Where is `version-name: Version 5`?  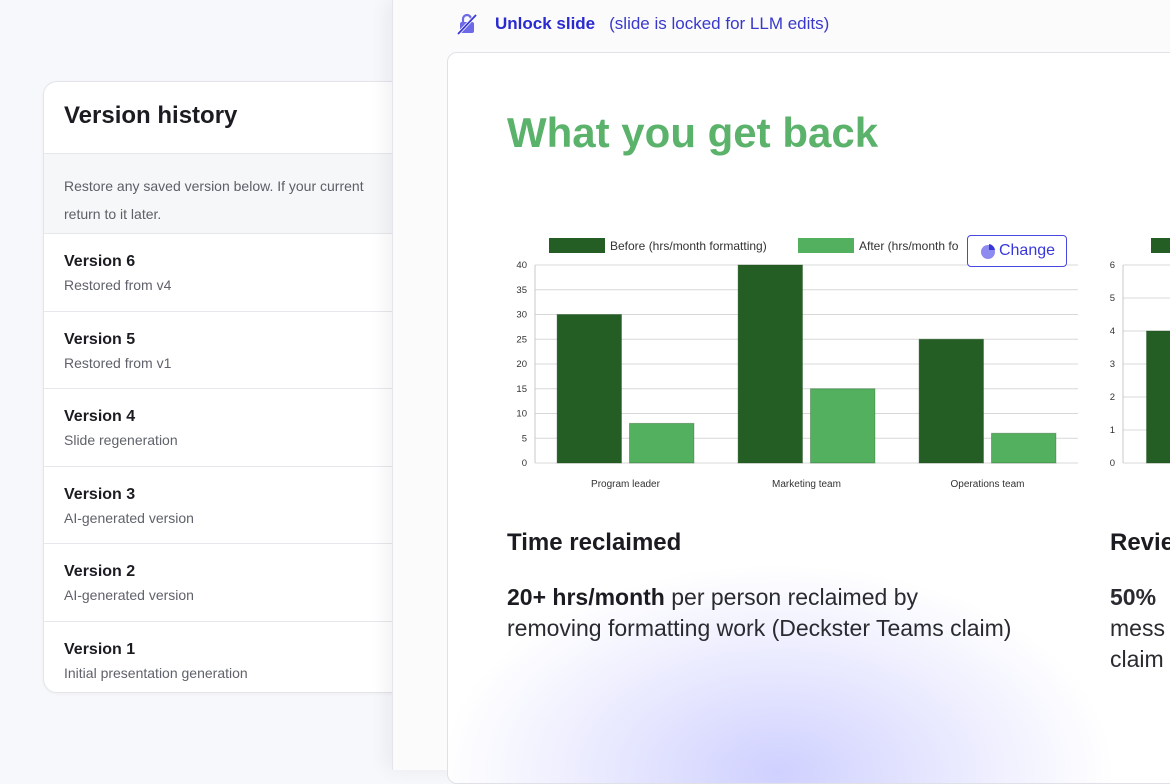
version-name: Version 5 is located at coordinates (254, 340).